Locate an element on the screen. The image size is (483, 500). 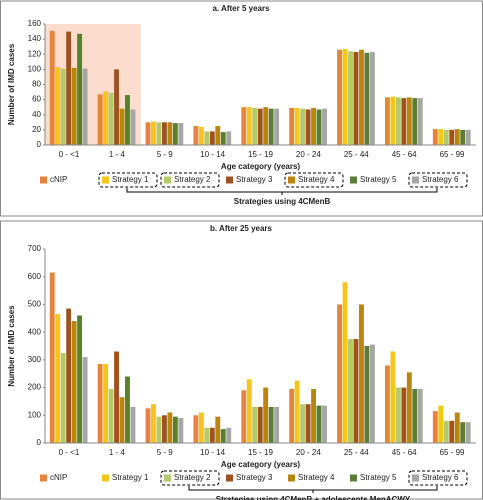
y-tick-label: 0 is located at coordinates (39, 442).